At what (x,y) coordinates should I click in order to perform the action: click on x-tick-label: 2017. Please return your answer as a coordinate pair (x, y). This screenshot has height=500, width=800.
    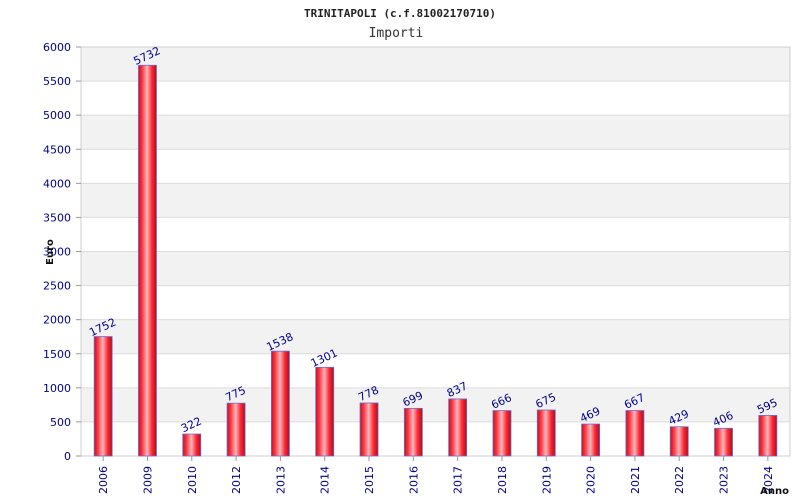
    Looking at the image, I should click on (458, 480).